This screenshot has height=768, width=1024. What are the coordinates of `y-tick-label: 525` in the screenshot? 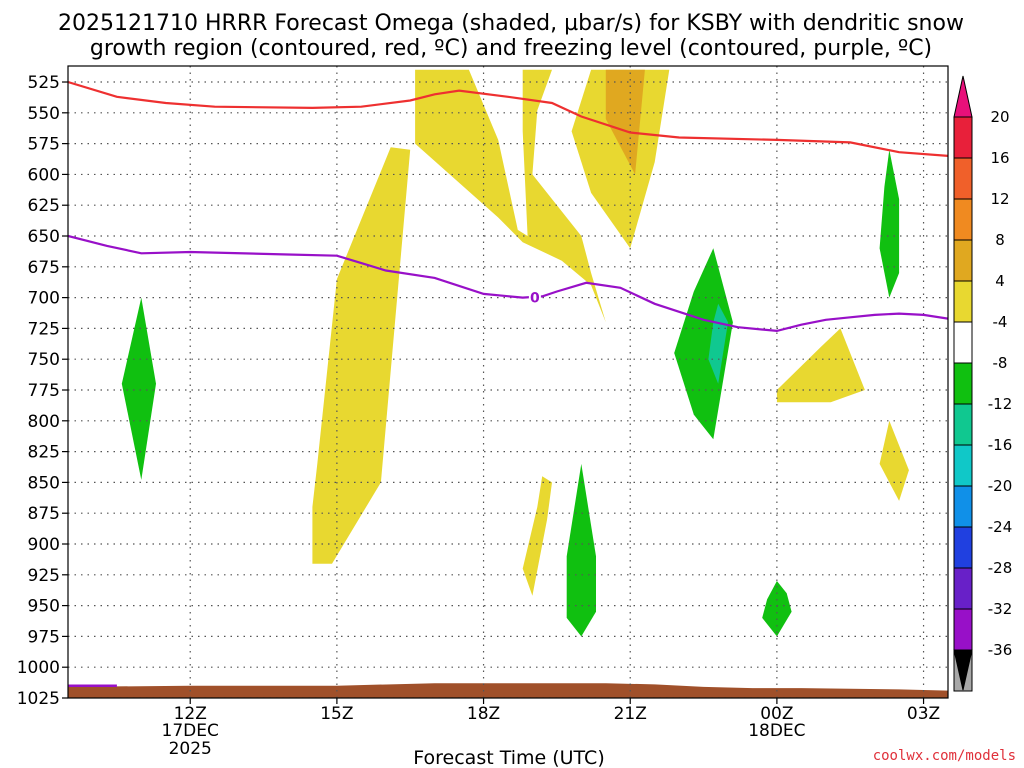 It's located at (44, 83).